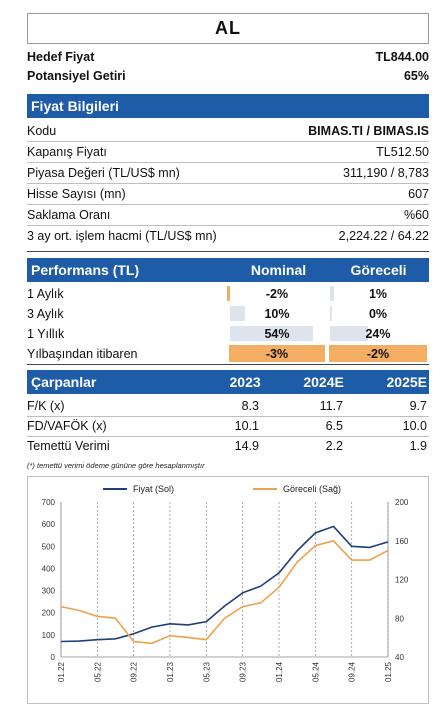  I want to click on multiples-value: 10.0, so click(414, 426).